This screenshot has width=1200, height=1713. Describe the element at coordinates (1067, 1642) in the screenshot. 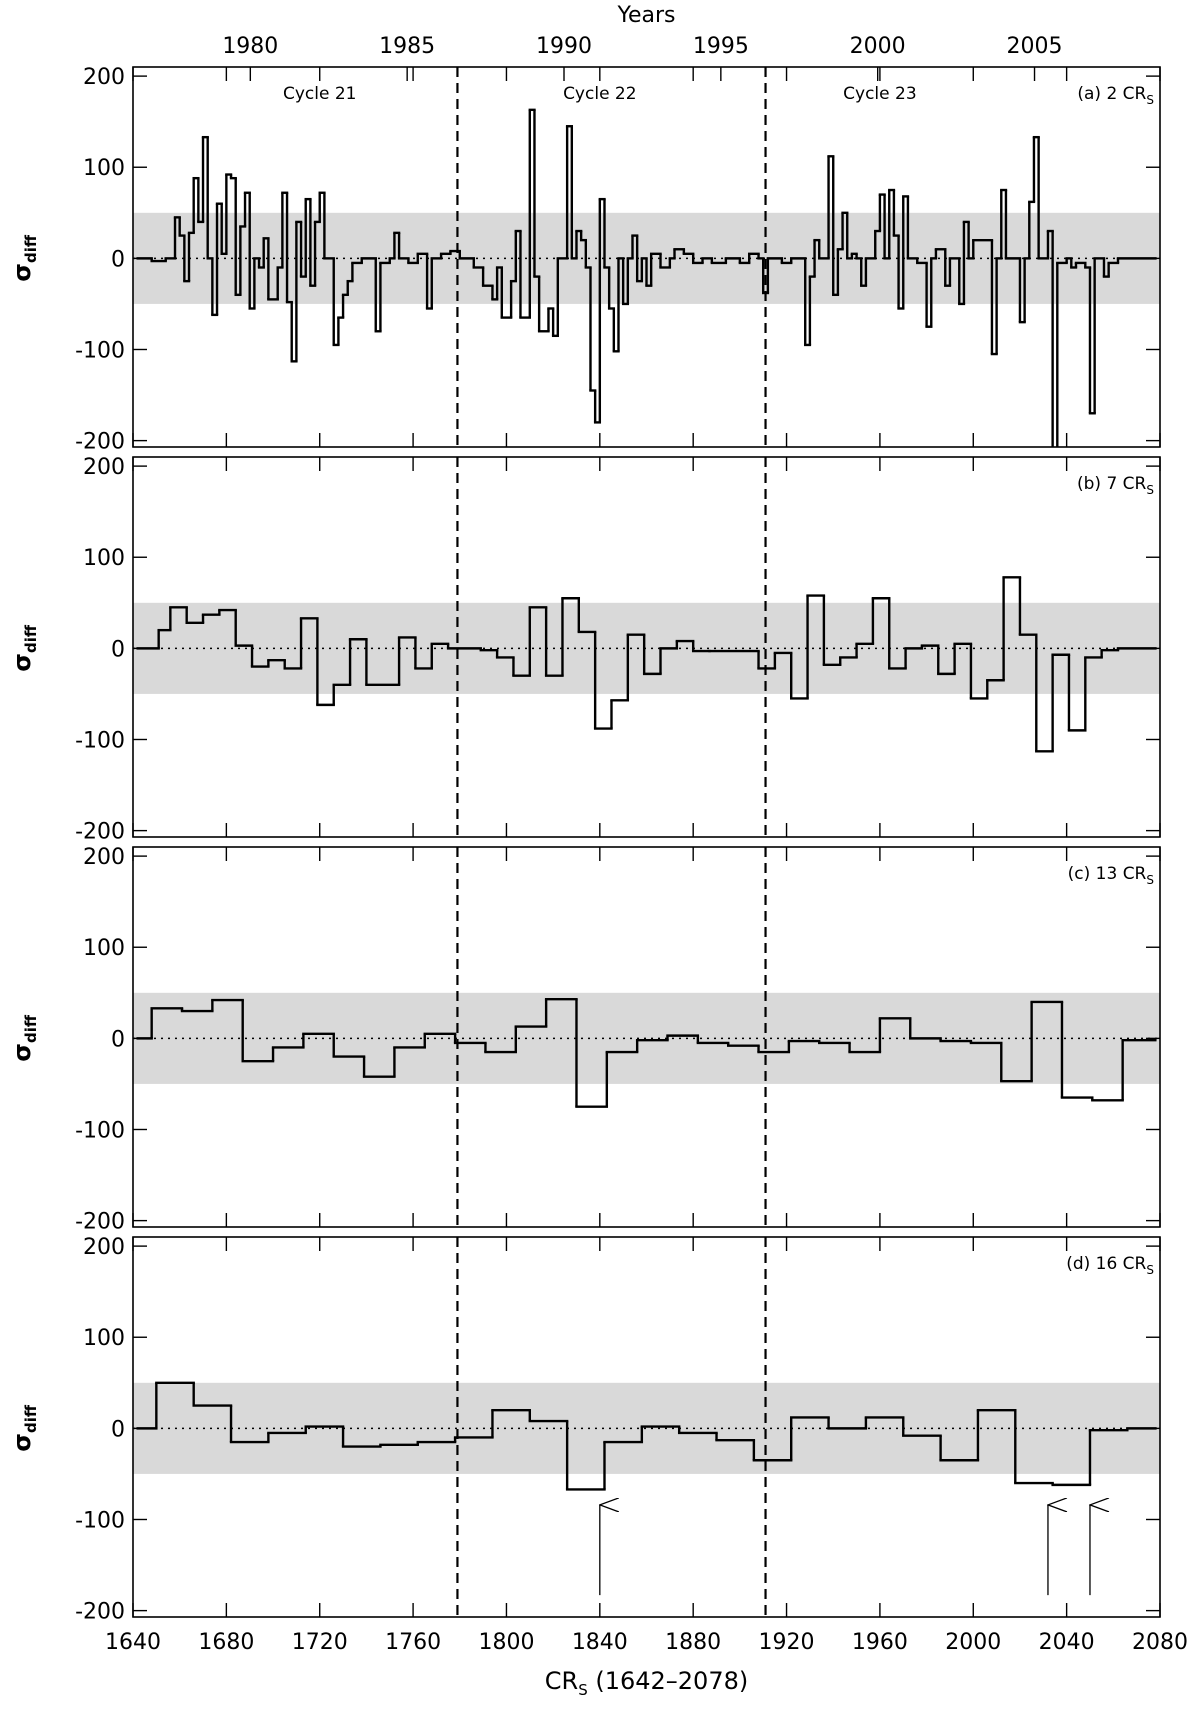

I see `x-tick-label: 2040` at that location.